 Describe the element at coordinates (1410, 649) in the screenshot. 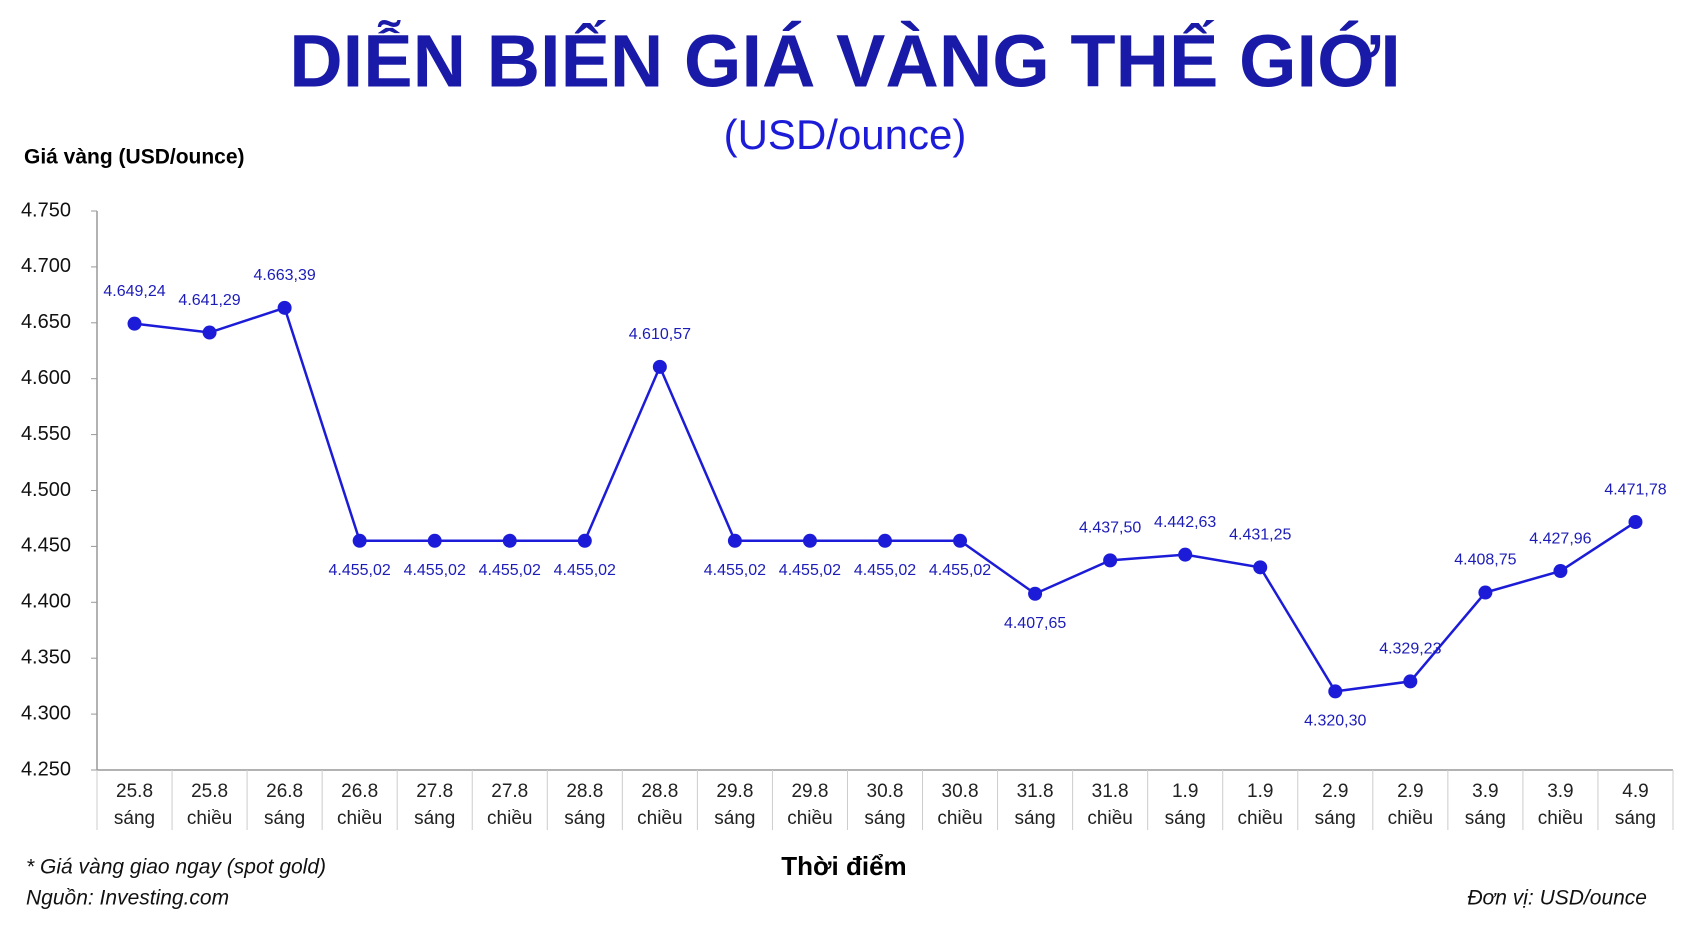

I see `data-label: 4.329,23` at that location.